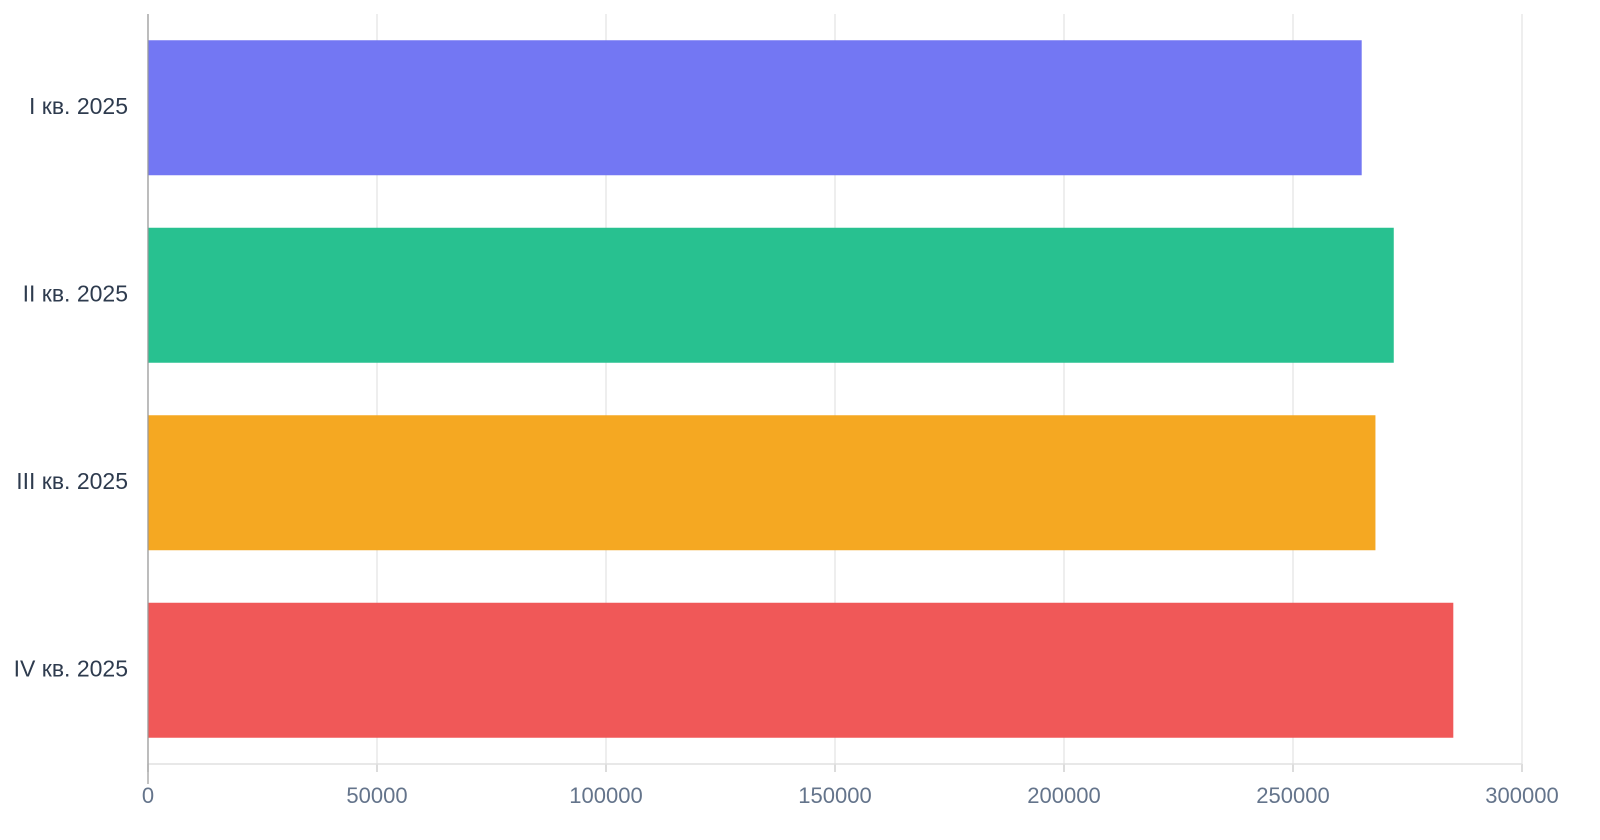  What do you see at coordinates (834, 795) in the screenshot?
I see `x-tick-label: 150000` at bounding box center [834, 795].